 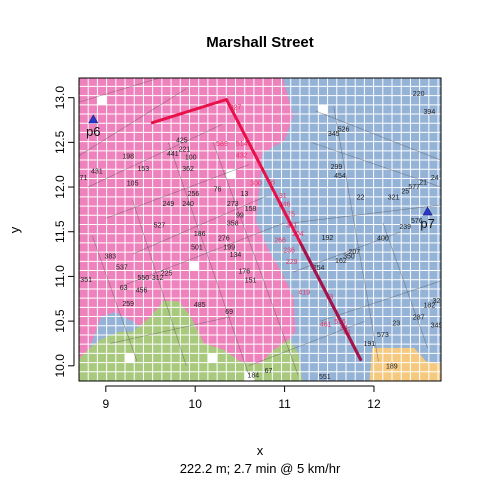 What do you see at coordinates (260, 468) in the screenshot?
I see `distance-caption: 222.2 m; 2.7 min @ 5 km/hr` at bounding box center [260, 468].